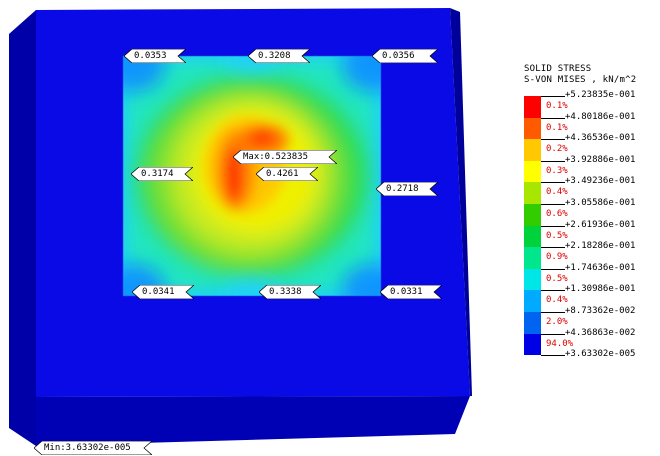 Image resolution: width=660 pixels, height=456 pixels. Describe the element at coordinates (290, 292) in the screenshot. I see `value-tag-bottom-center: 0.3338` at that location.